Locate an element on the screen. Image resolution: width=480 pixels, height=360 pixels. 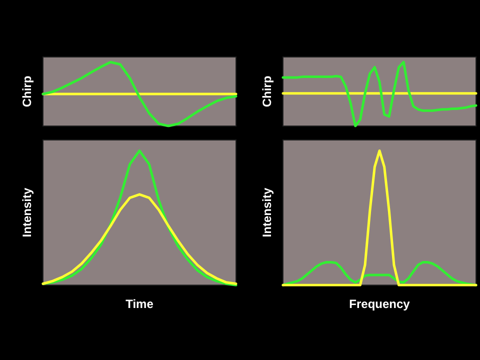
x-axis-title: Time is located at coordinates (140, 304).